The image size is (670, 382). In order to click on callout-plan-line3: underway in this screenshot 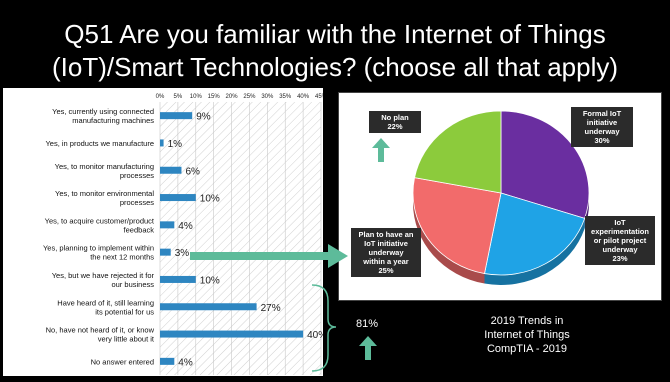, I will do `click(386, 252)`.